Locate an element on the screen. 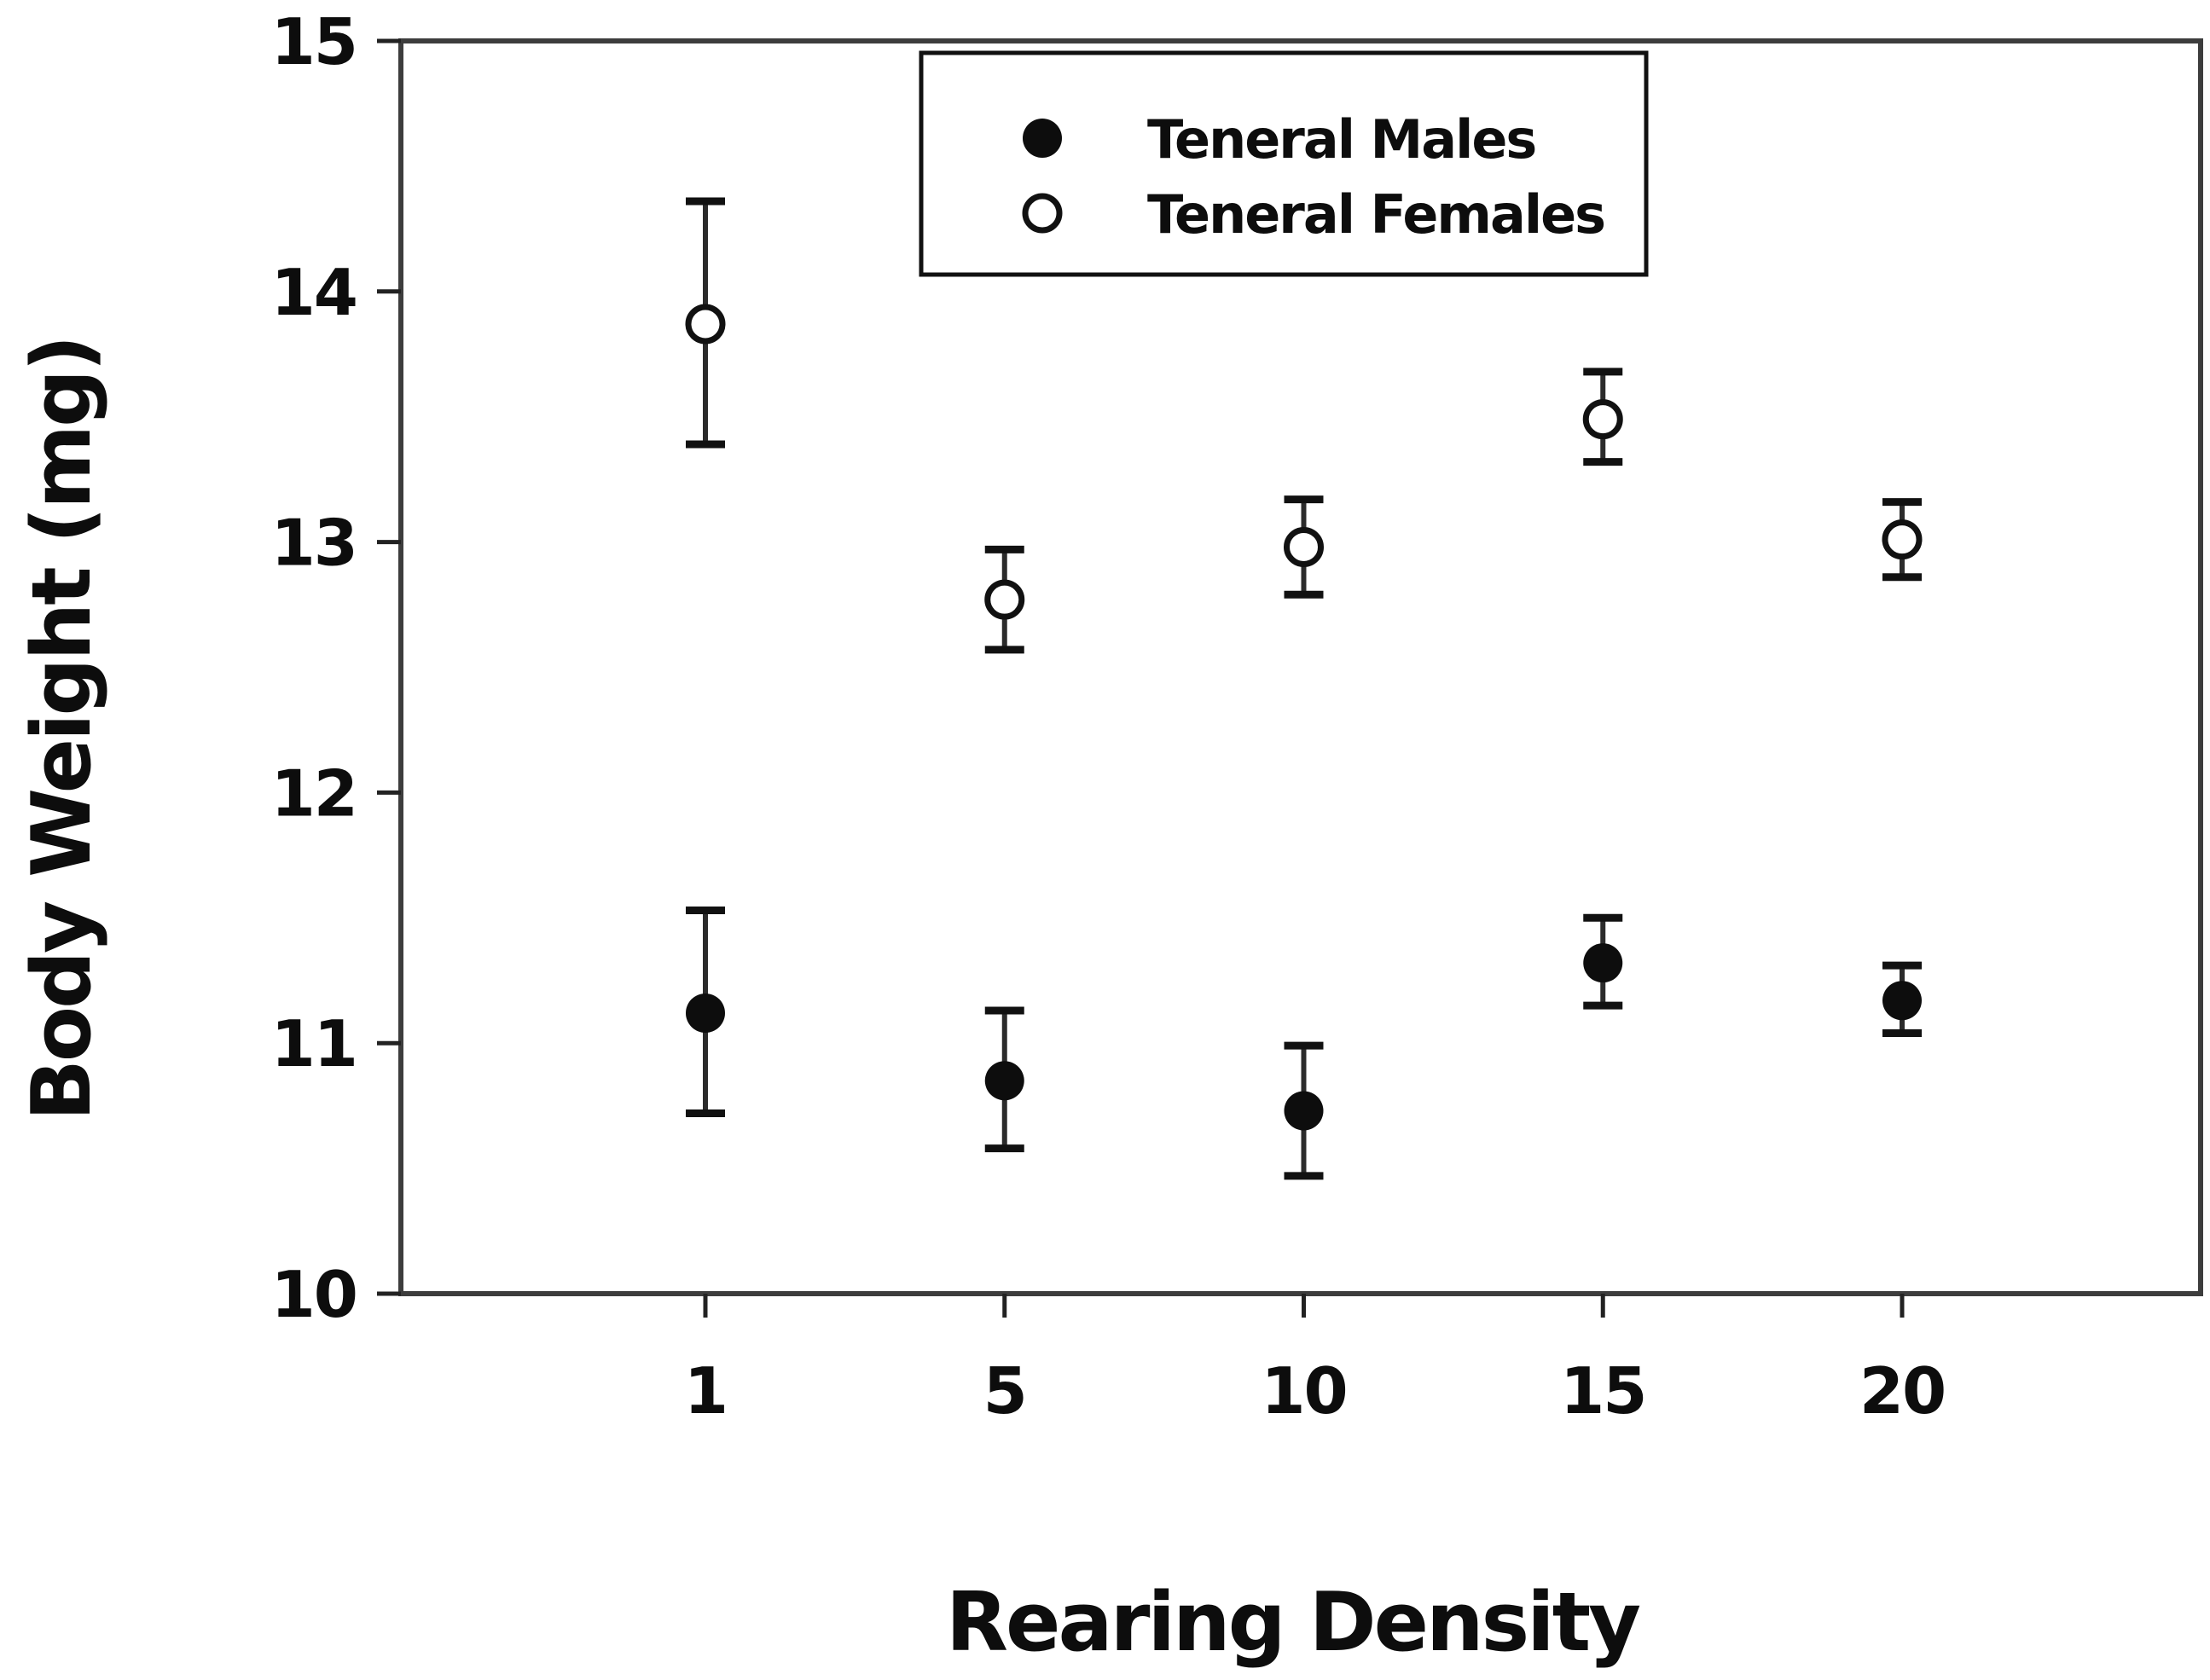 The height and width of the screenshot is (1680, 2210). y-axis-title: Body Weight (mg) is located at coordinates (62, 729).